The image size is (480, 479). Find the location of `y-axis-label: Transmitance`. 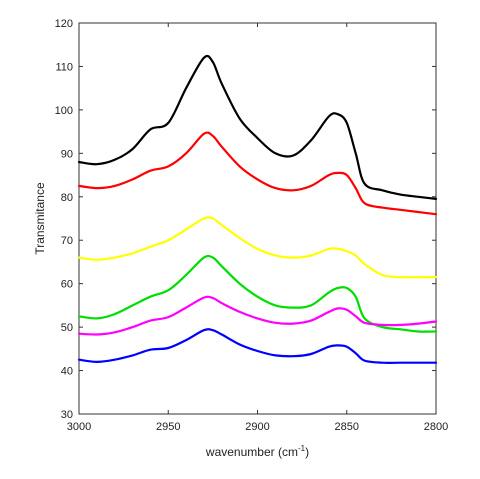

y-axis-label: Transmitance is located at coordinates (40, 218).